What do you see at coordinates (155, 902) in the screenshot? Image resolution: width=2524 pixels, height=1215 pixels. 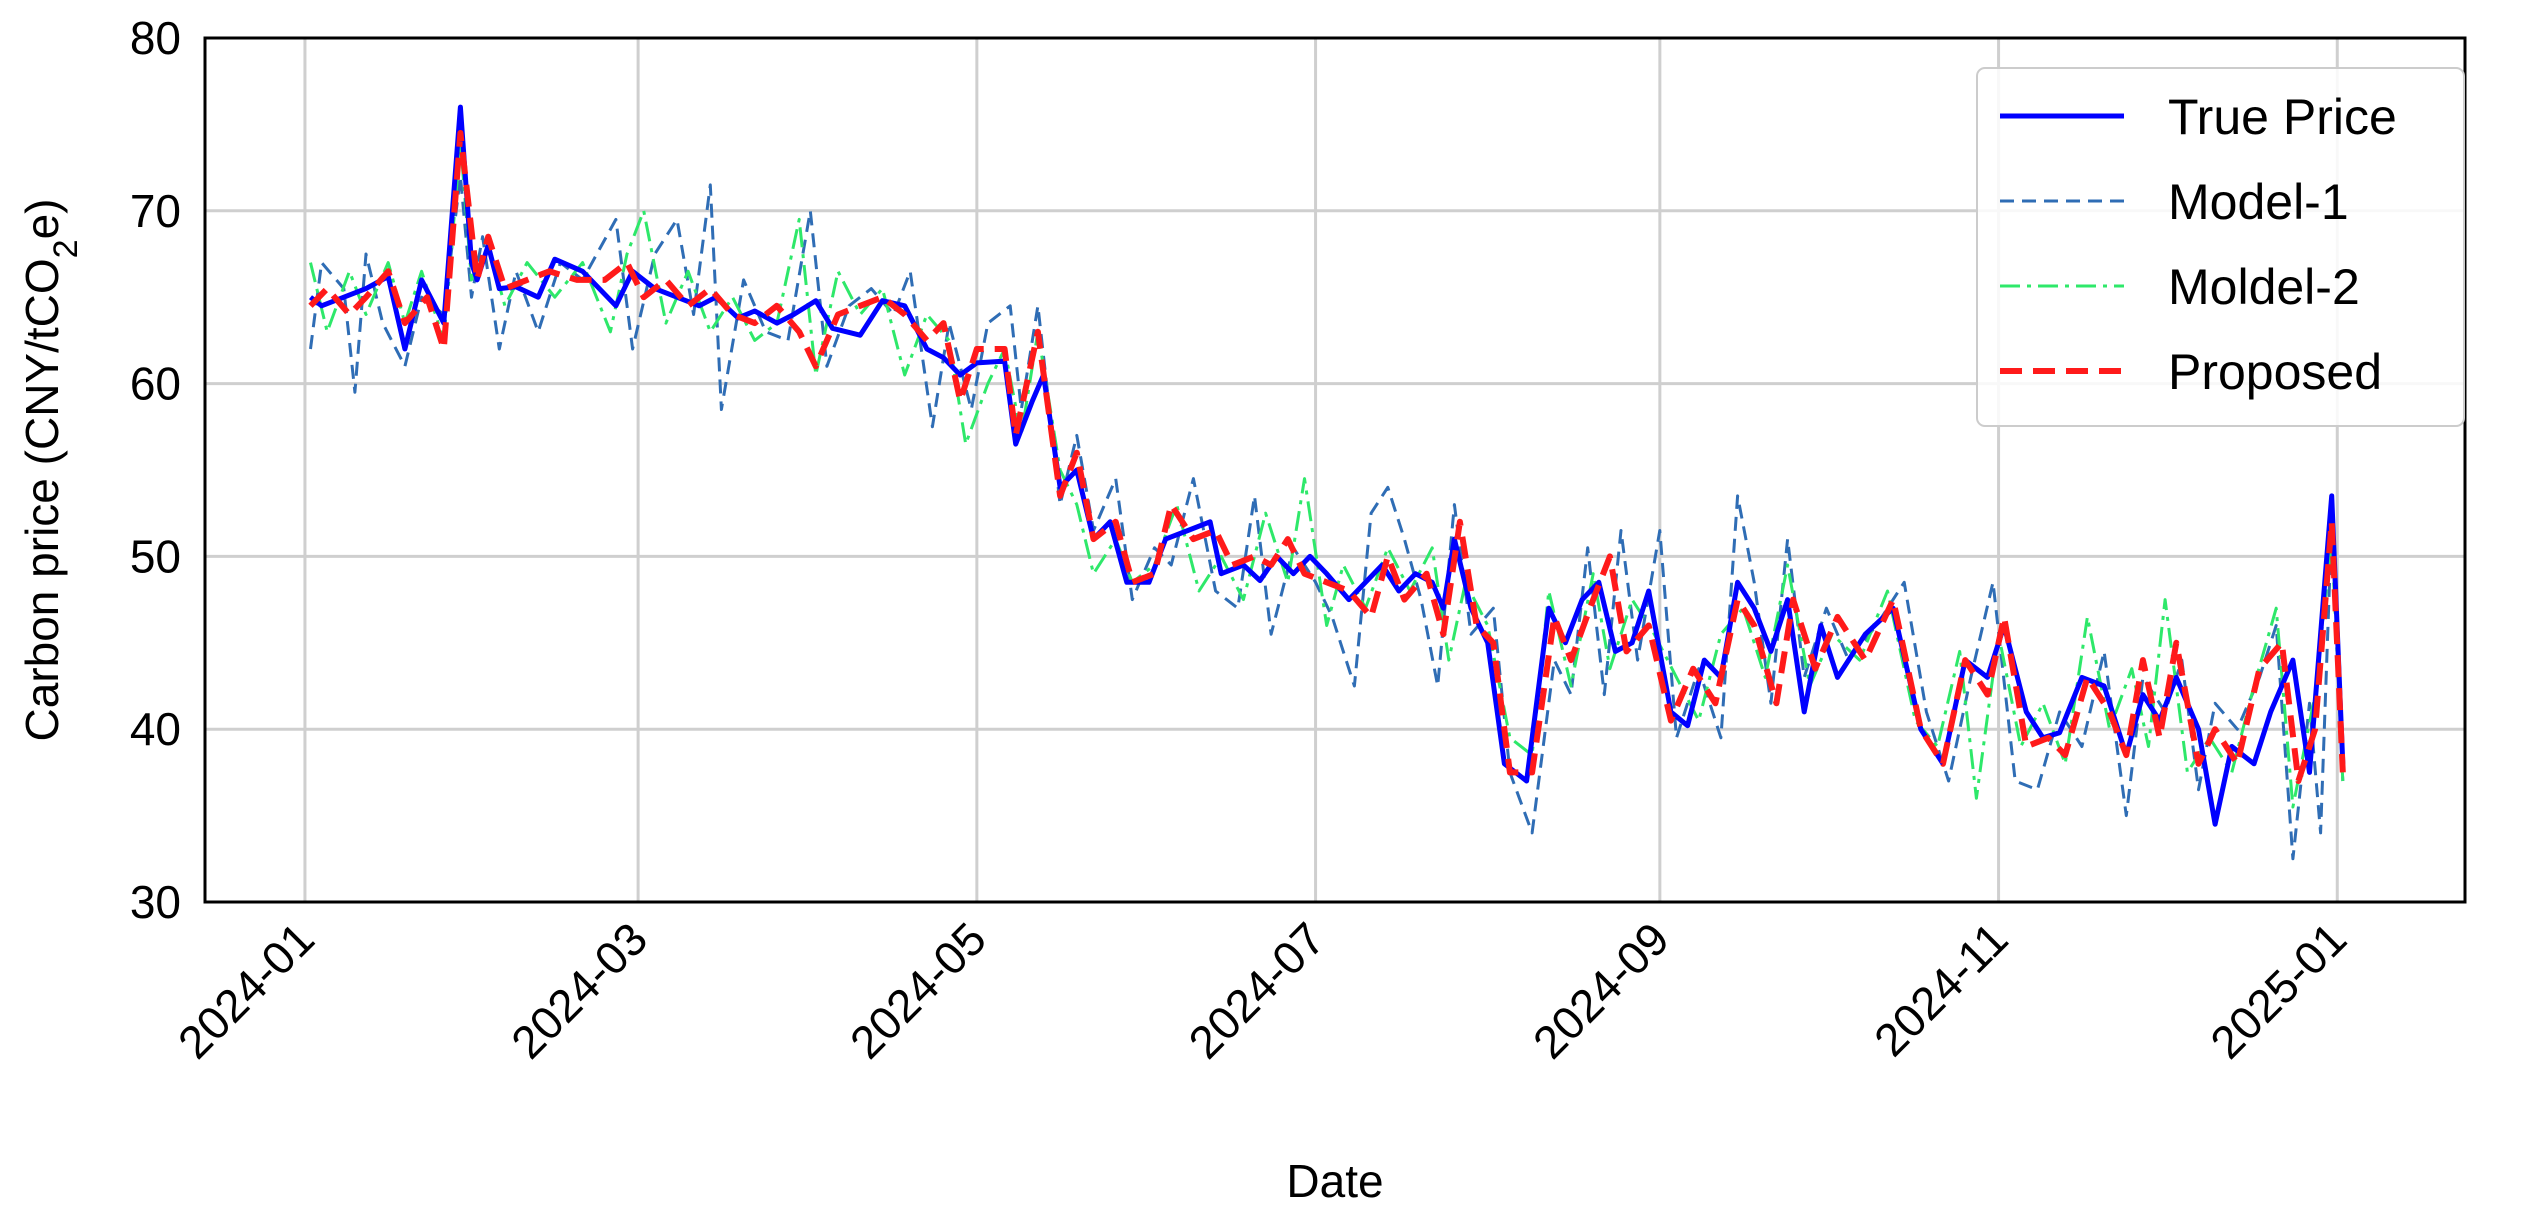 I see `y-tick-label: 30` at bounding box center [155, 902].